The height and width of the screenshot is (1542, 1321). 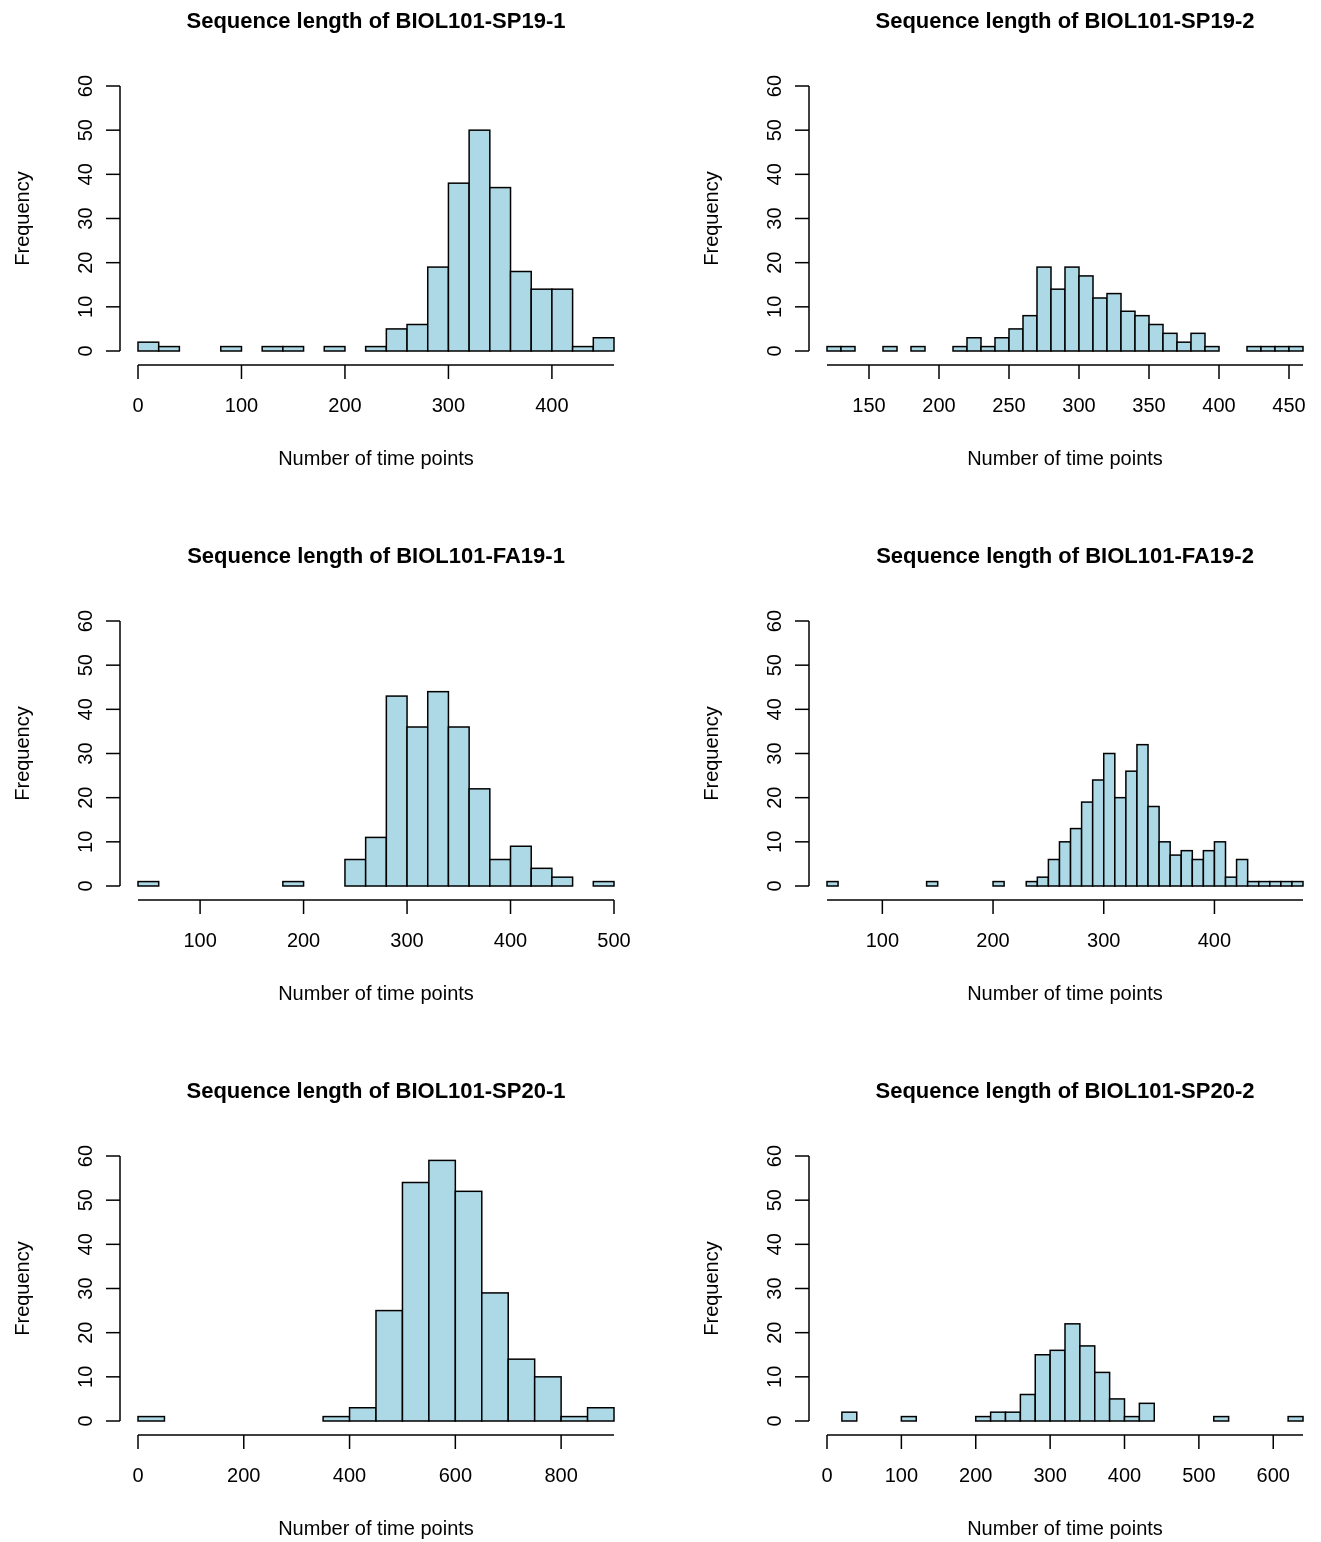 I want to click on chart-title: Sequence length of BIOL101-SP19-2, so click(x=1065, y=20).